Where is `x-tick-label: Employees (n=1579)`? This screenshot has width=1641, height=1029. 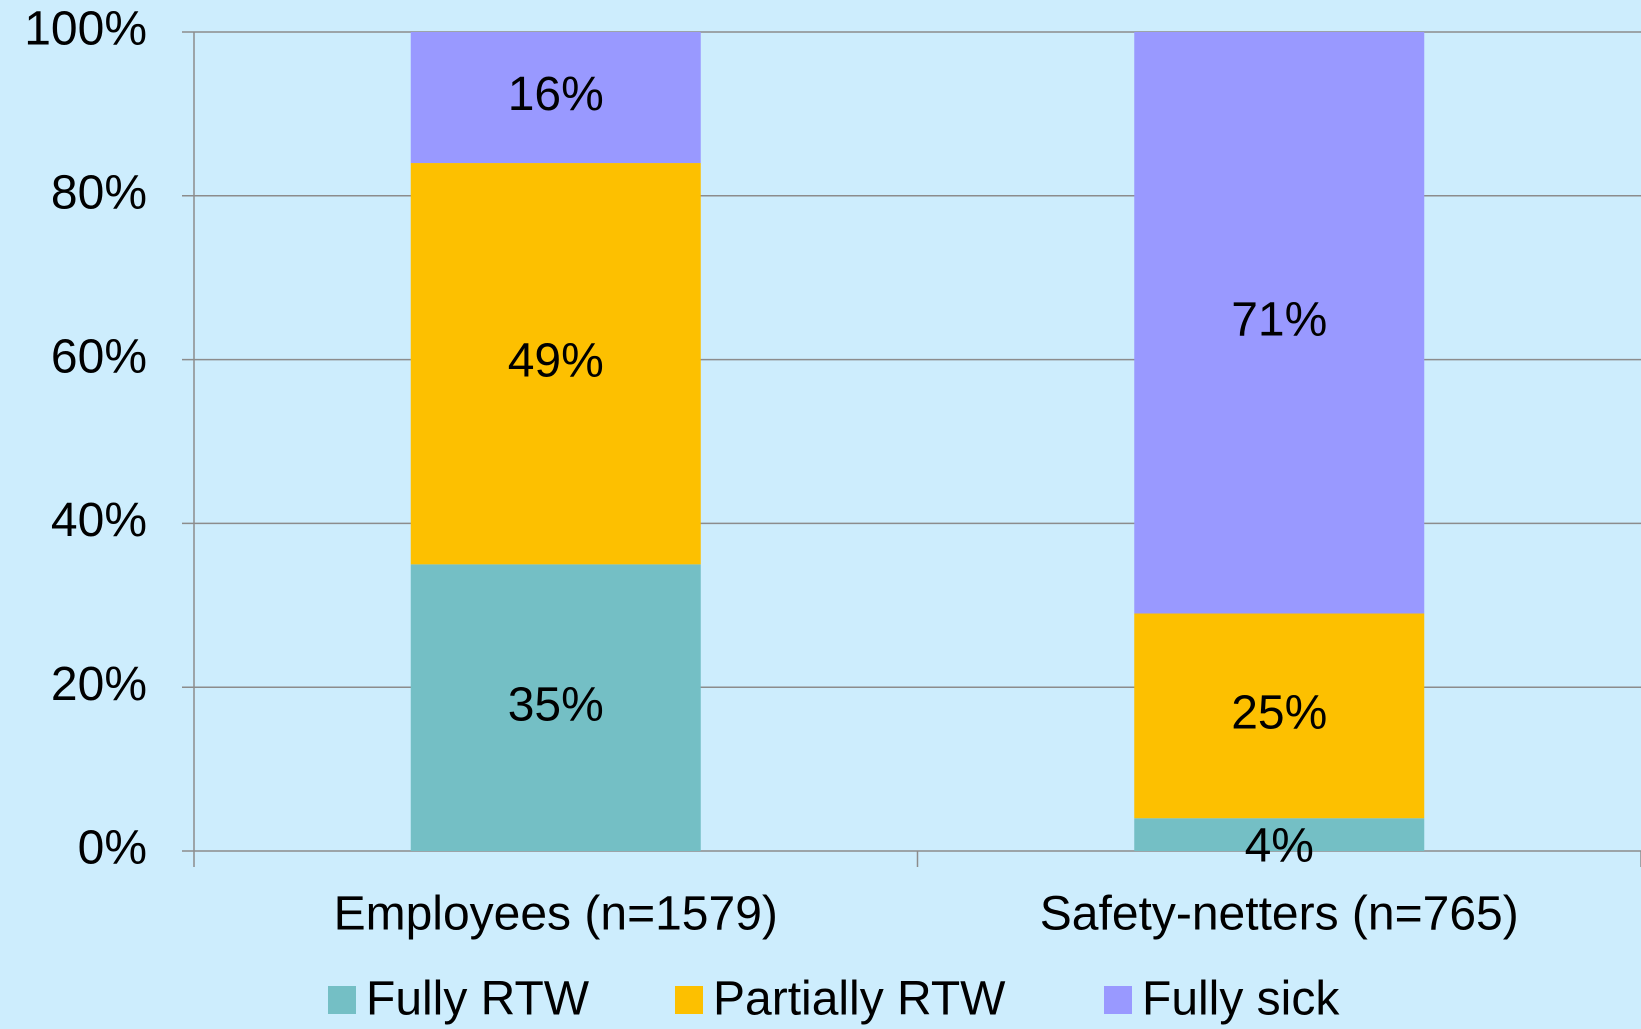
x-tick-label: Employees (n=1579) is located at coordinates (556, 914).